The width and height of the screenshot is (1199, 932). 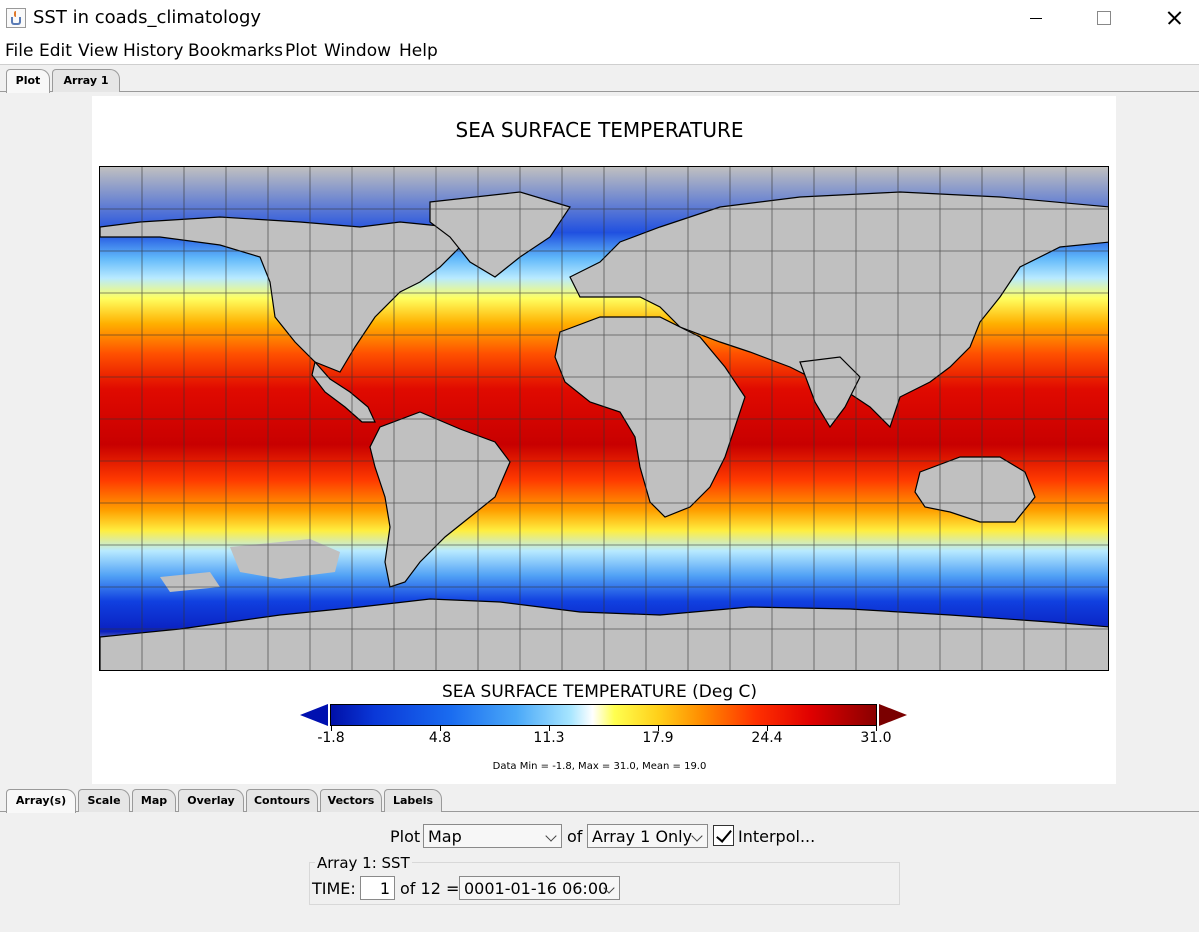 I want to click on maximize-icon, so click(x=1104, y=19).